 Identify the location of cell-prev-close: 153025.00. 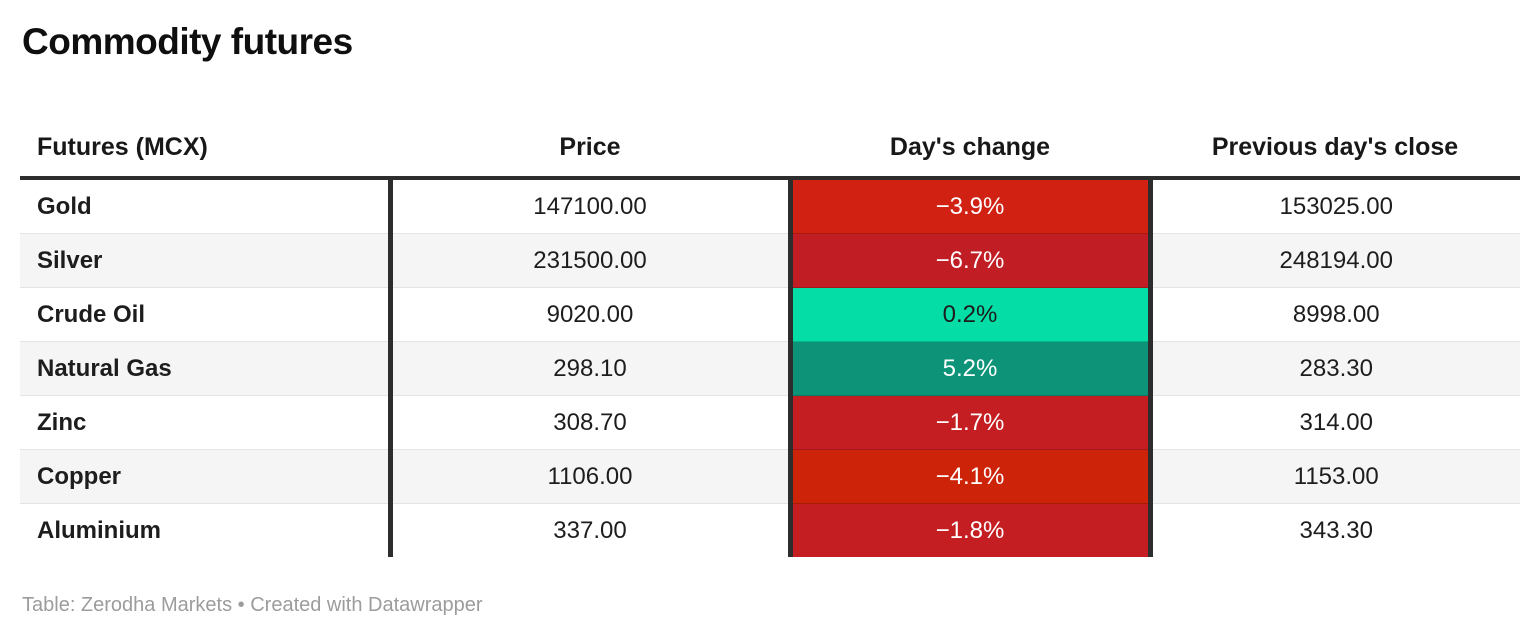
(1336, 206).